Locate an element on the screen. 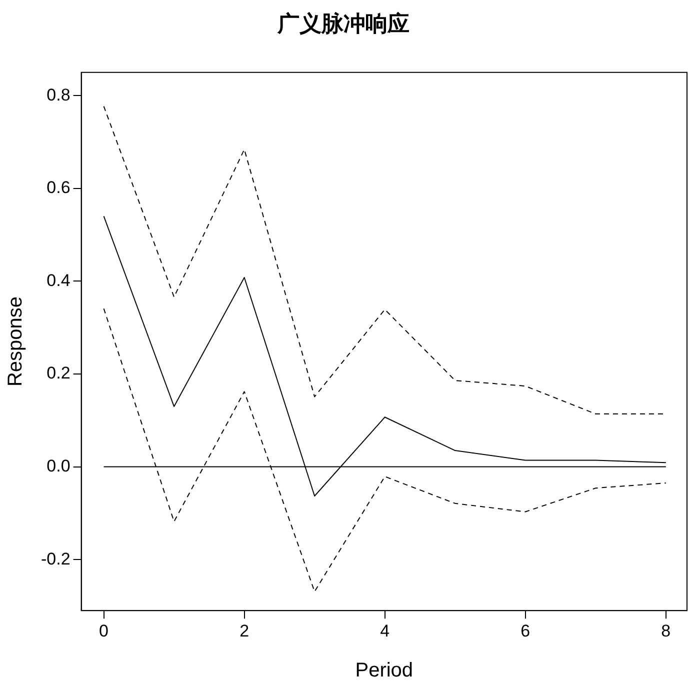 The height and width of the screenshot is (687, 695). y-tick-label: 0.0 is located at coordinates (58, 466).